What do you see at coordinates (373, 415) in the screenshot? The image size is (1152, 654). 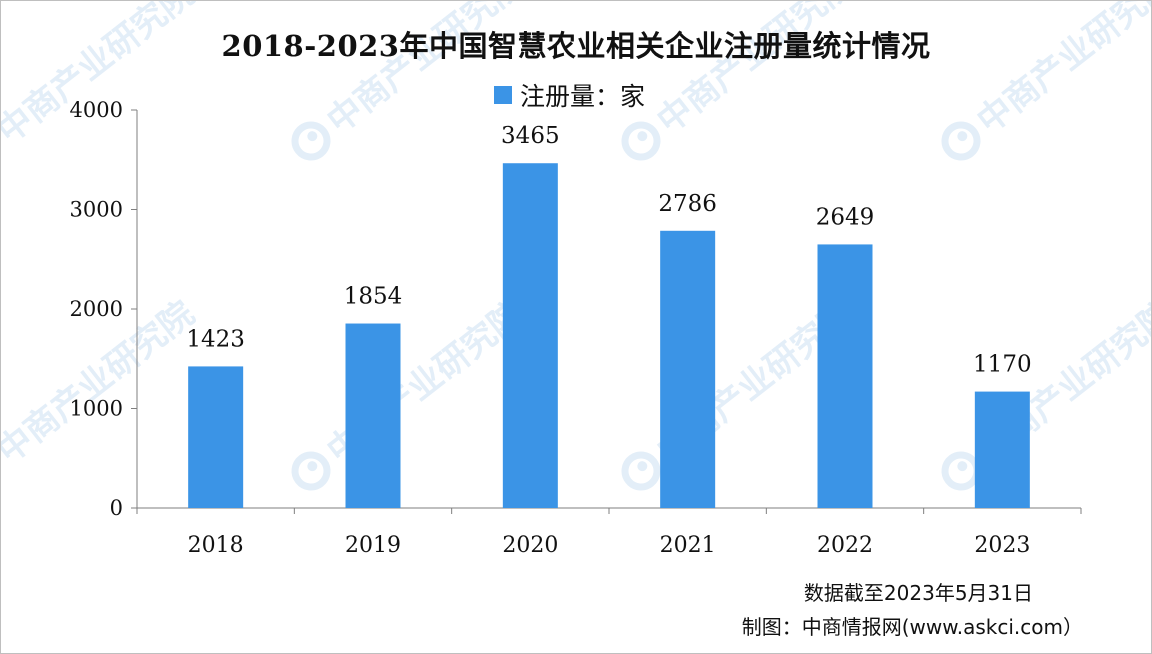 I see `bar-2019` at bounding box center [373, 415].